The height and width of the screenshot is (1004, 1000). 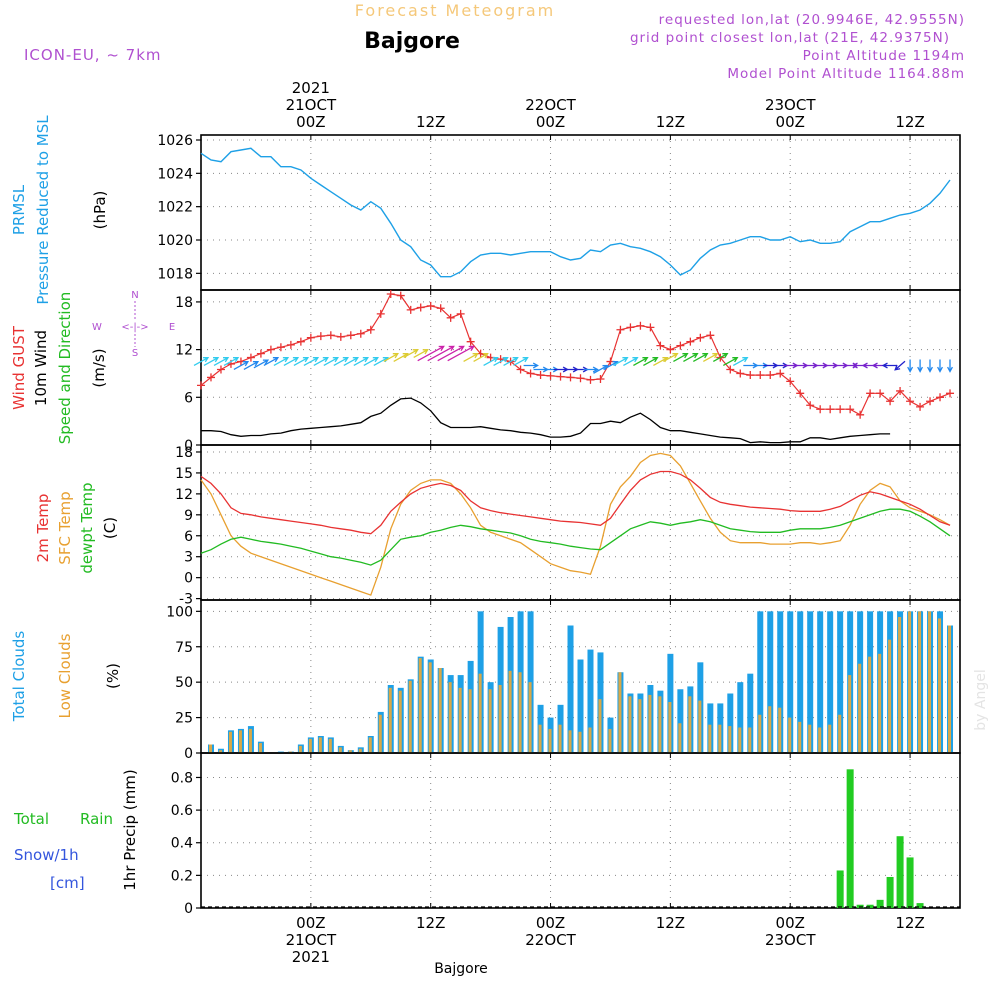 What do you see at coordinates (550, 105) in the screenshot?
I see `top-time-label: 22OCT` at bounding box center [550, 105].